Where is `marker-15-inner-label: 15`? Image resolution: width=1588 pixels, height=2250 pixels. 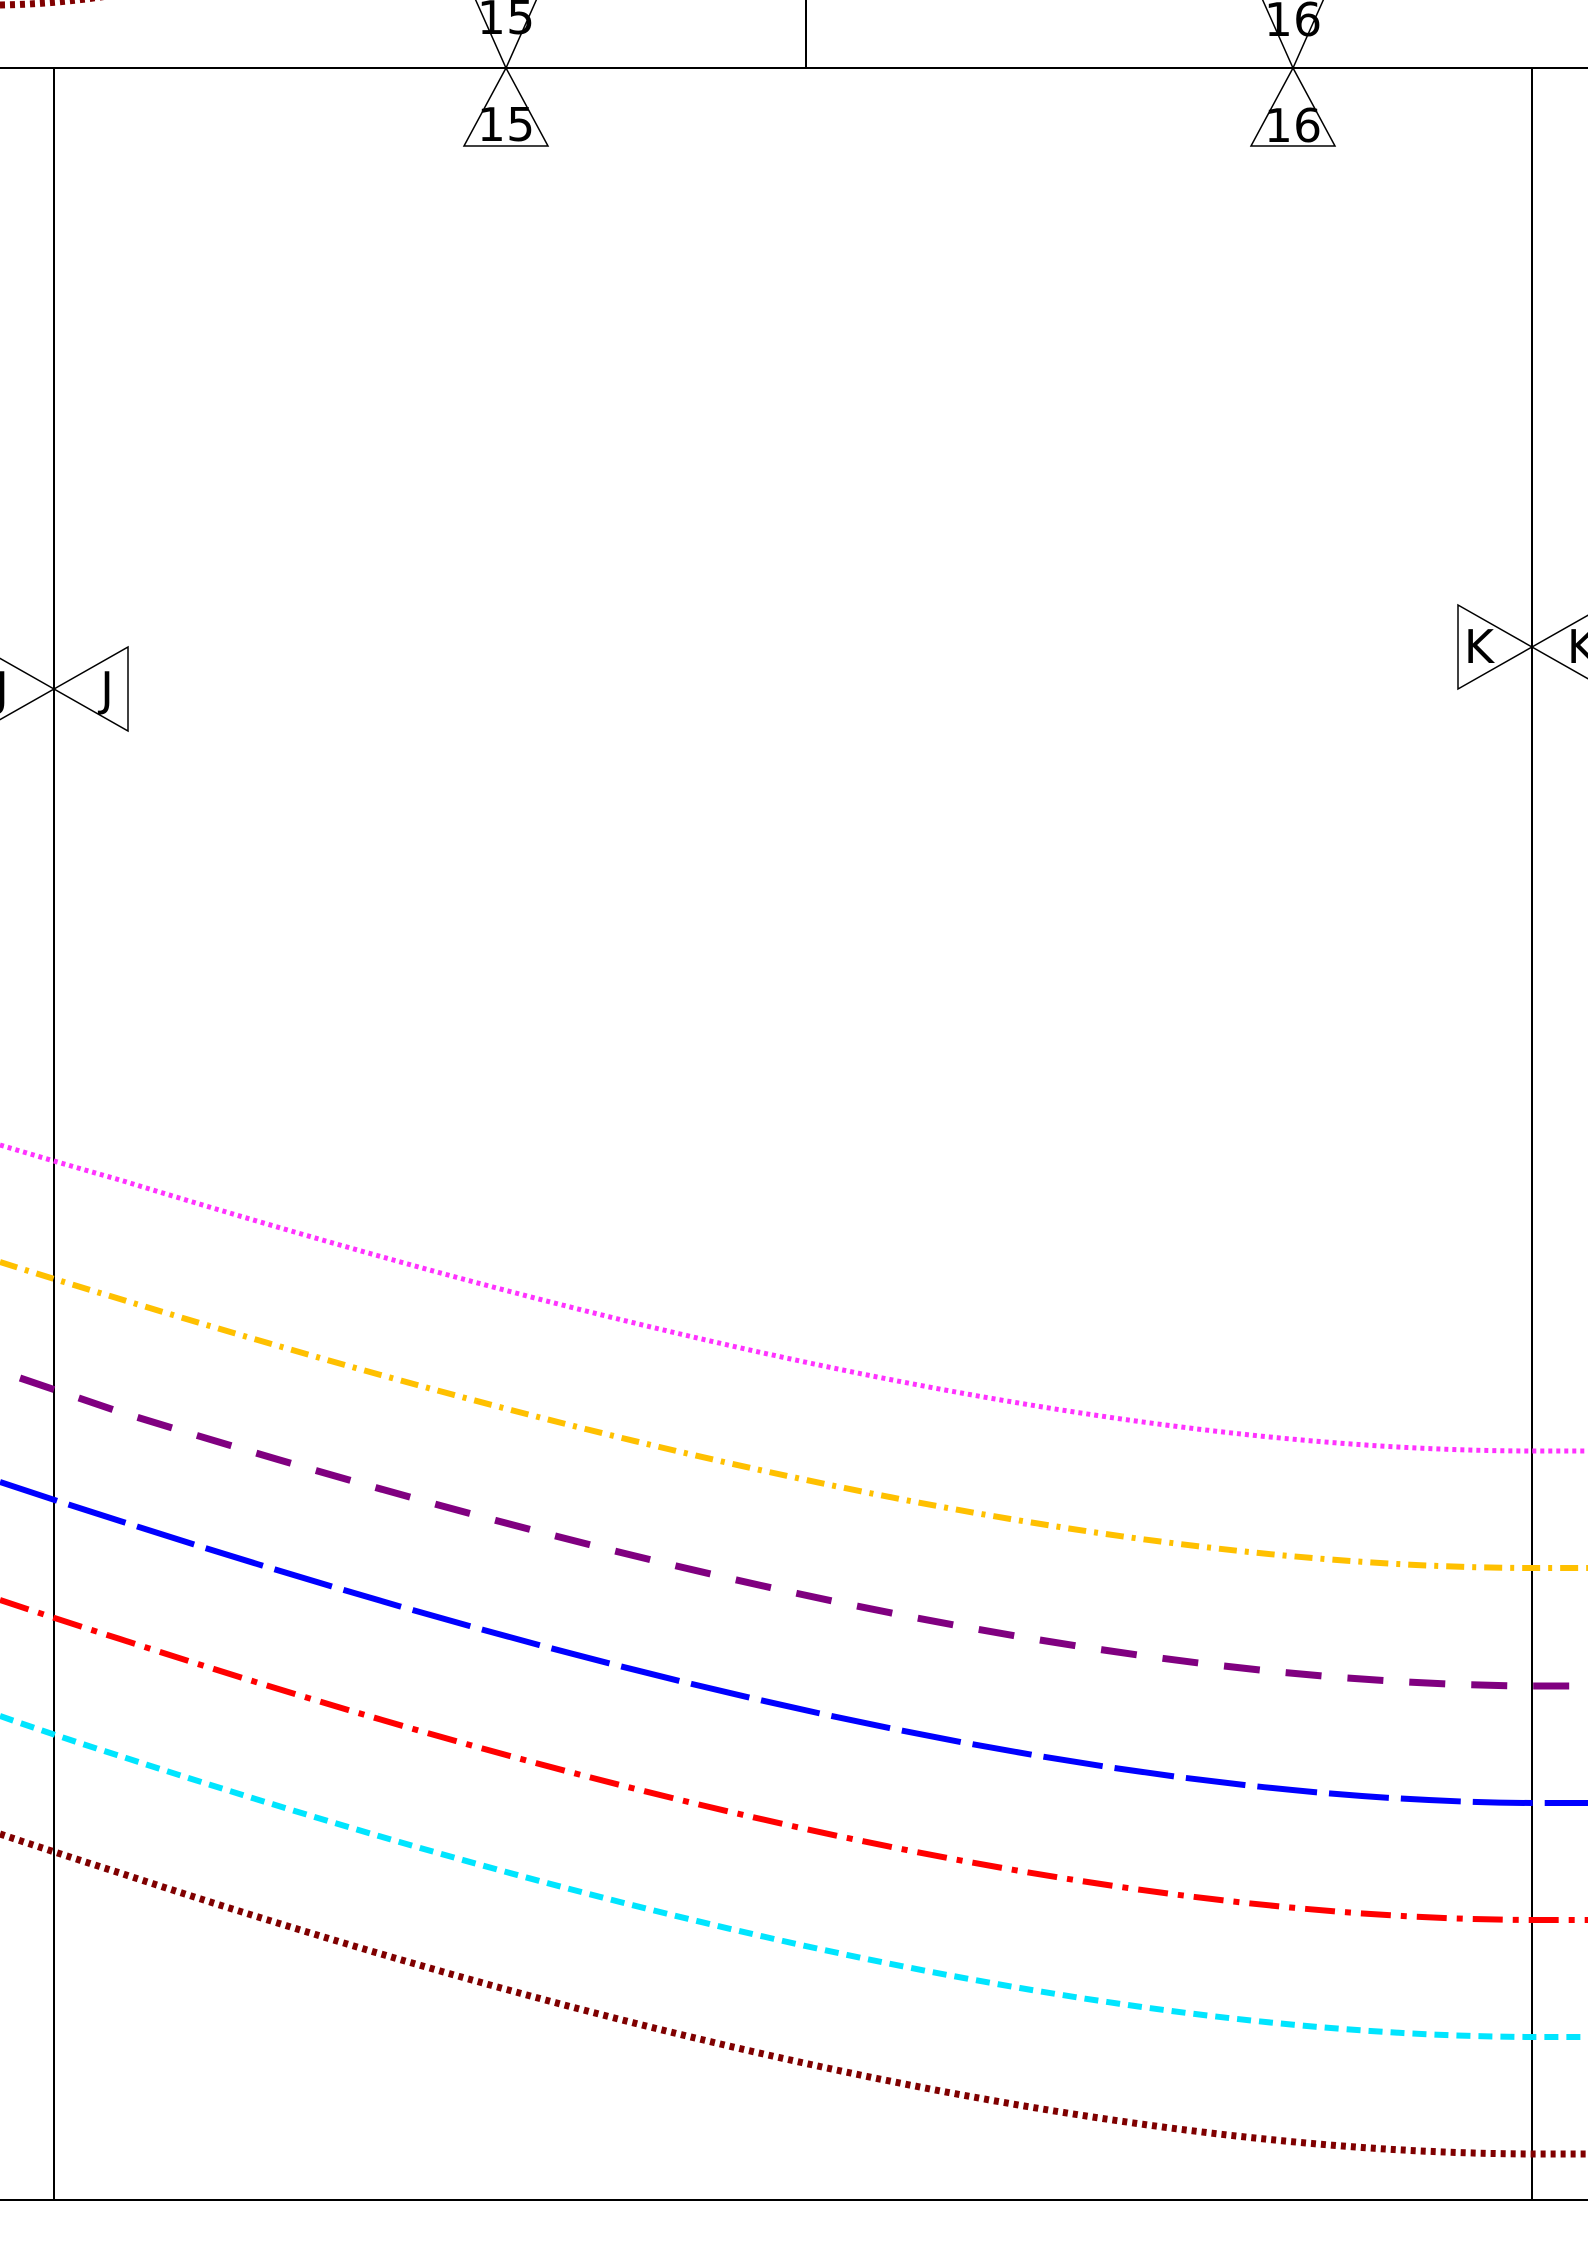
marker-15-inner-label: 15 is located at coordinates (506, 125).